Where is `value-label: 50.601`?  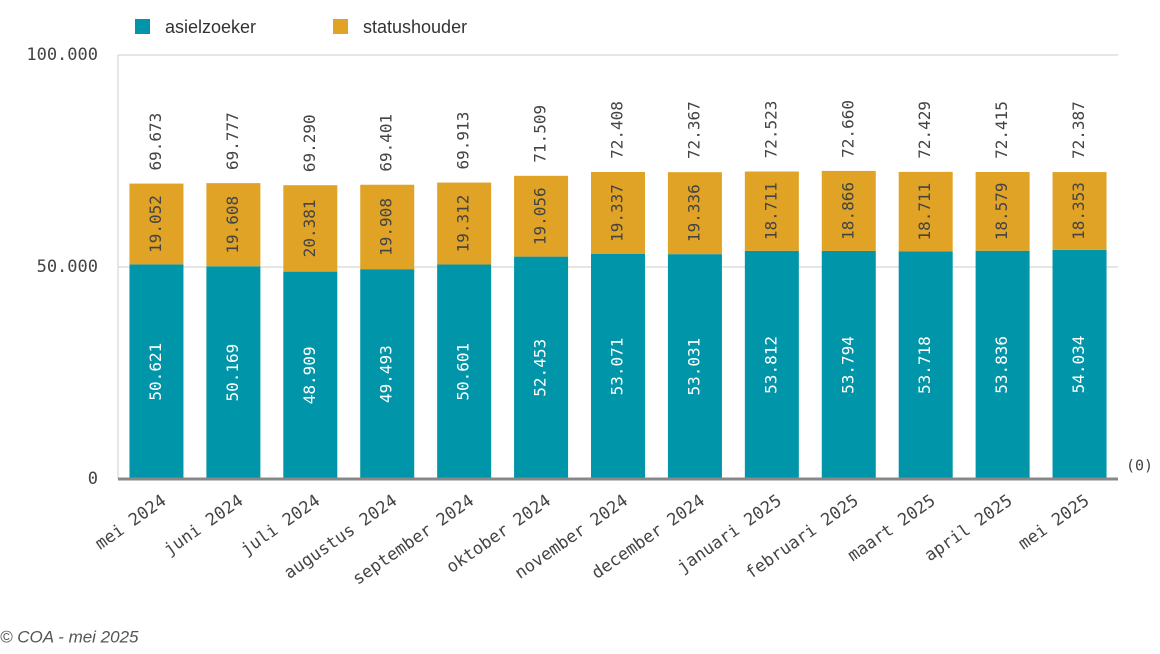 value-label: 50.601 is located at coordinates (463, 372).